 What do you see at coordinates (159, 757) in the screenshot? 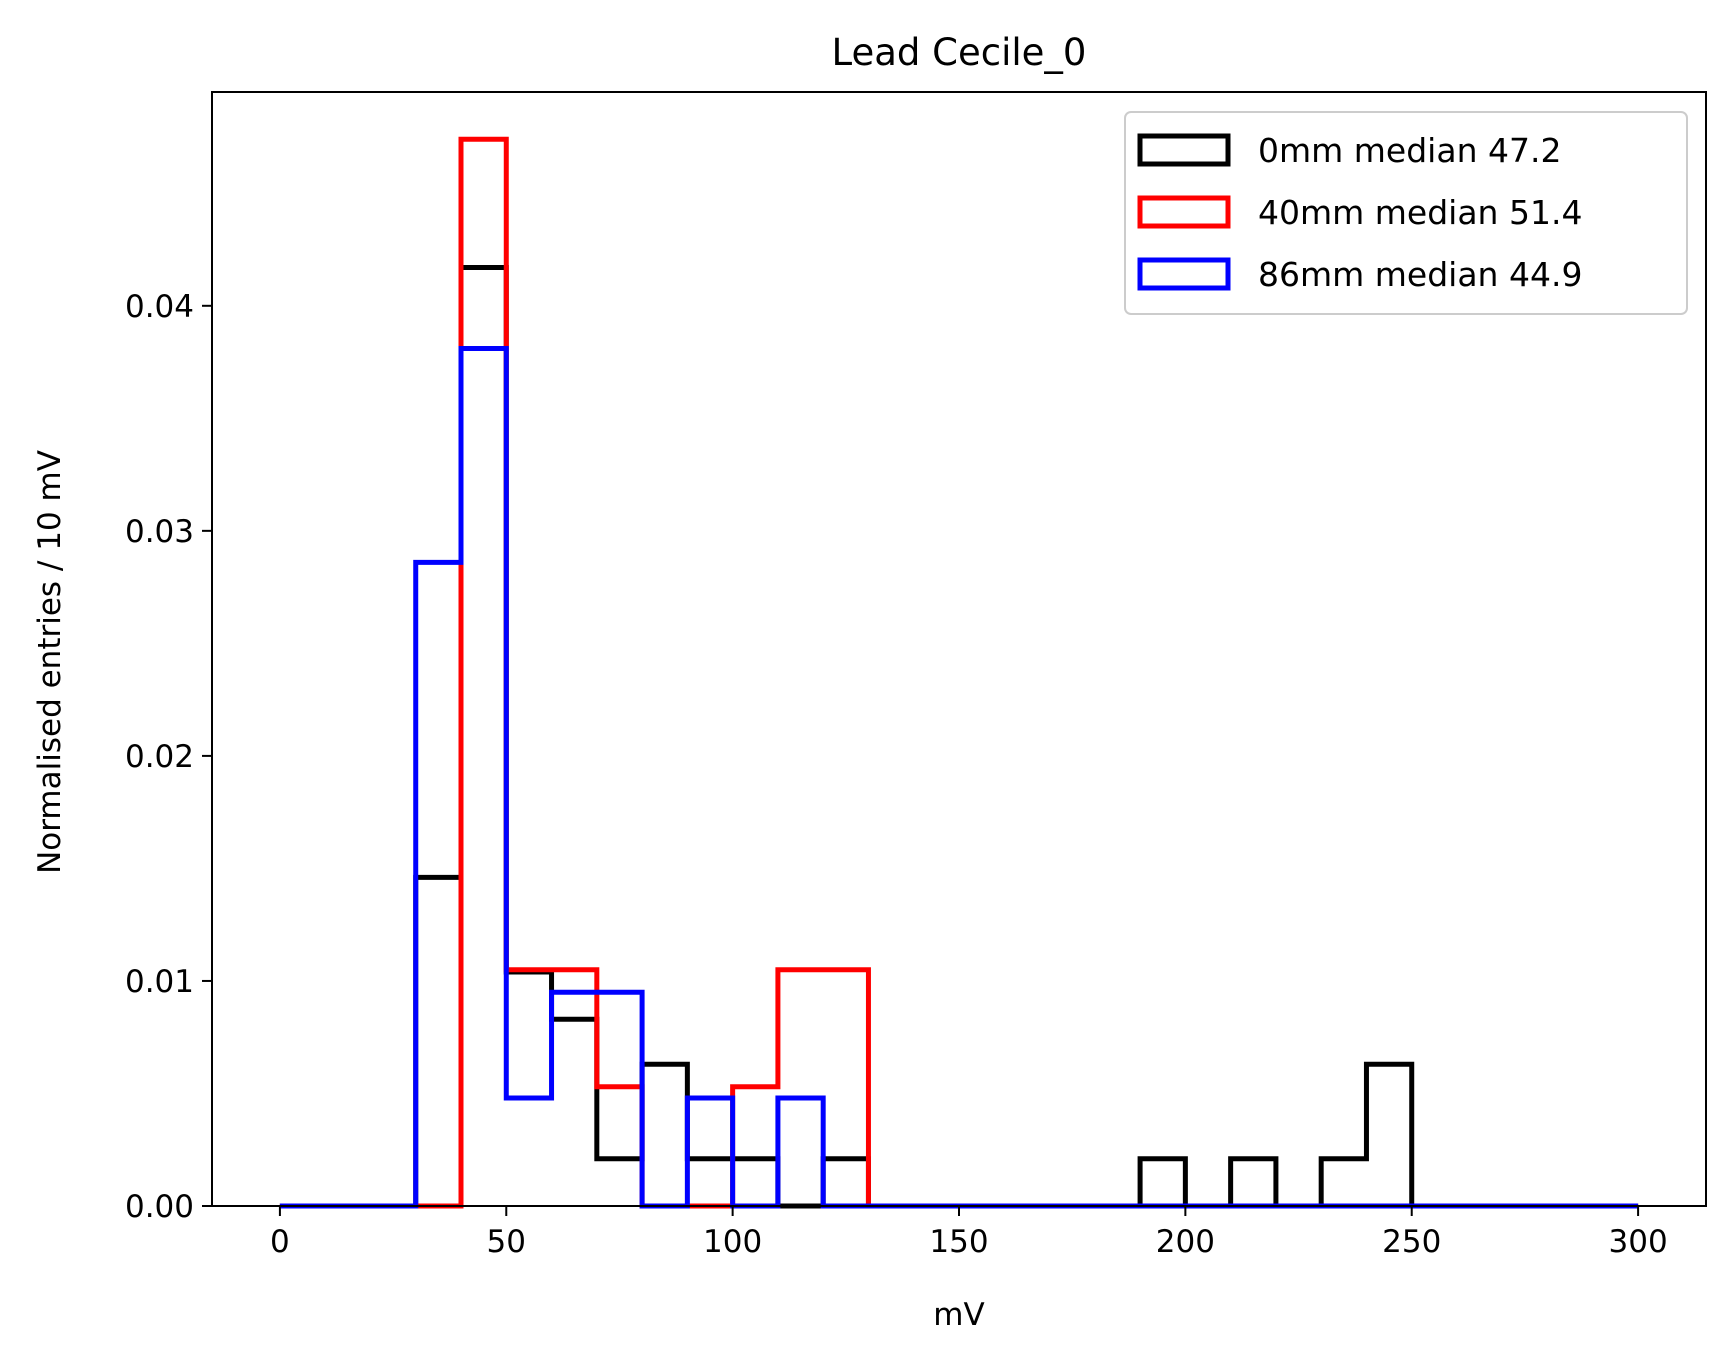
I see `y-tick-label: 0.02` at bounding box center [159, 757].